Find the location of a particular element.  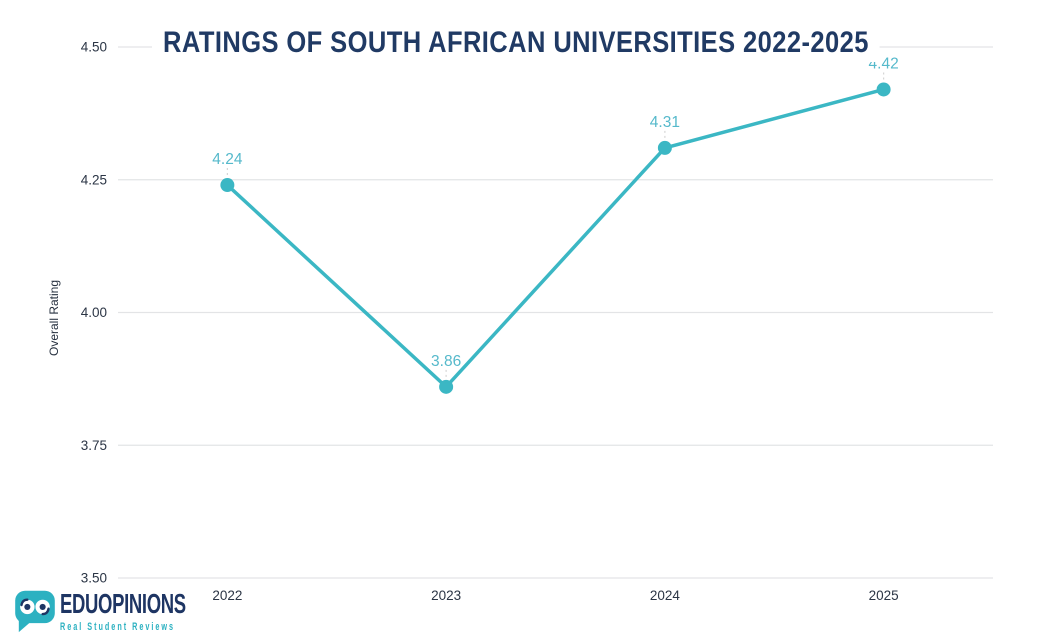

x-tick-label: 2022 is located at coordinates (227, 595).